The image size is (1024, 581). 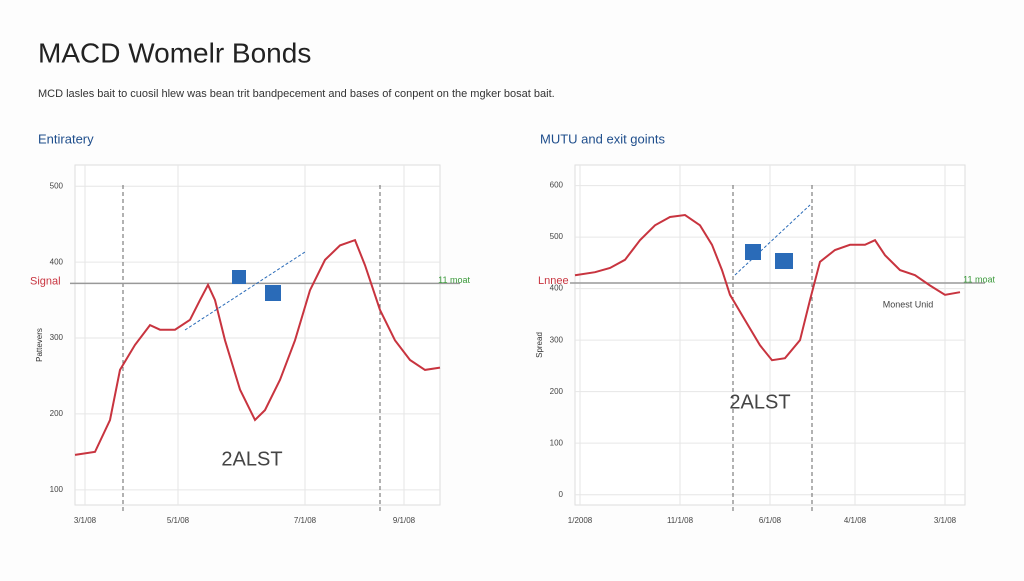 I want to click on y-tick-label: 600, so click(x=557, y=185).